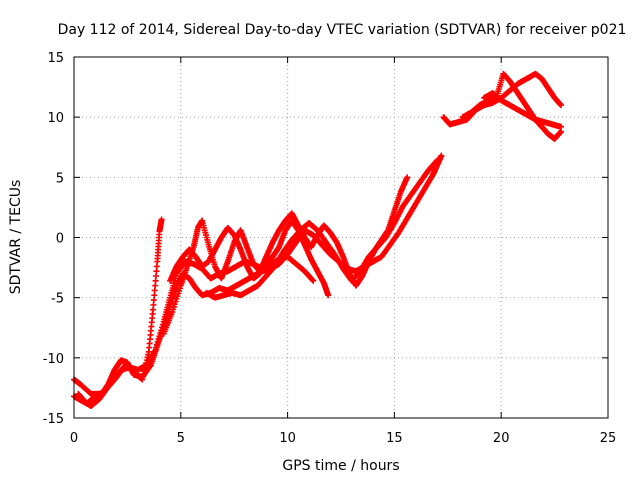 This screenshot has width=640, height=480. What do you see at coordinates (57, 299) in the screenshot?
I see `y-tick-label: -5` at bounding box center [57, 299].